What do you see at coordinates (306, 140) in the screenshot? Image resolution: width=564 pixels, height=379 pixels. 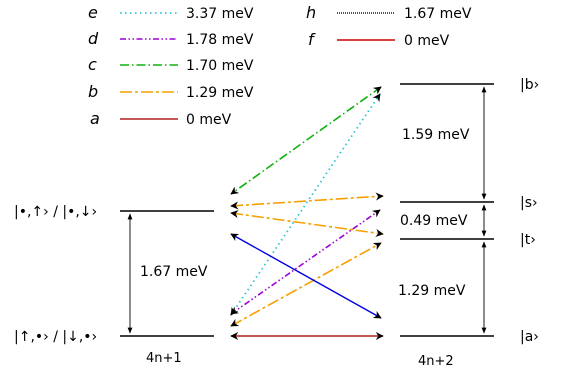 I see `transition-c` at bounding box center [306, 140].